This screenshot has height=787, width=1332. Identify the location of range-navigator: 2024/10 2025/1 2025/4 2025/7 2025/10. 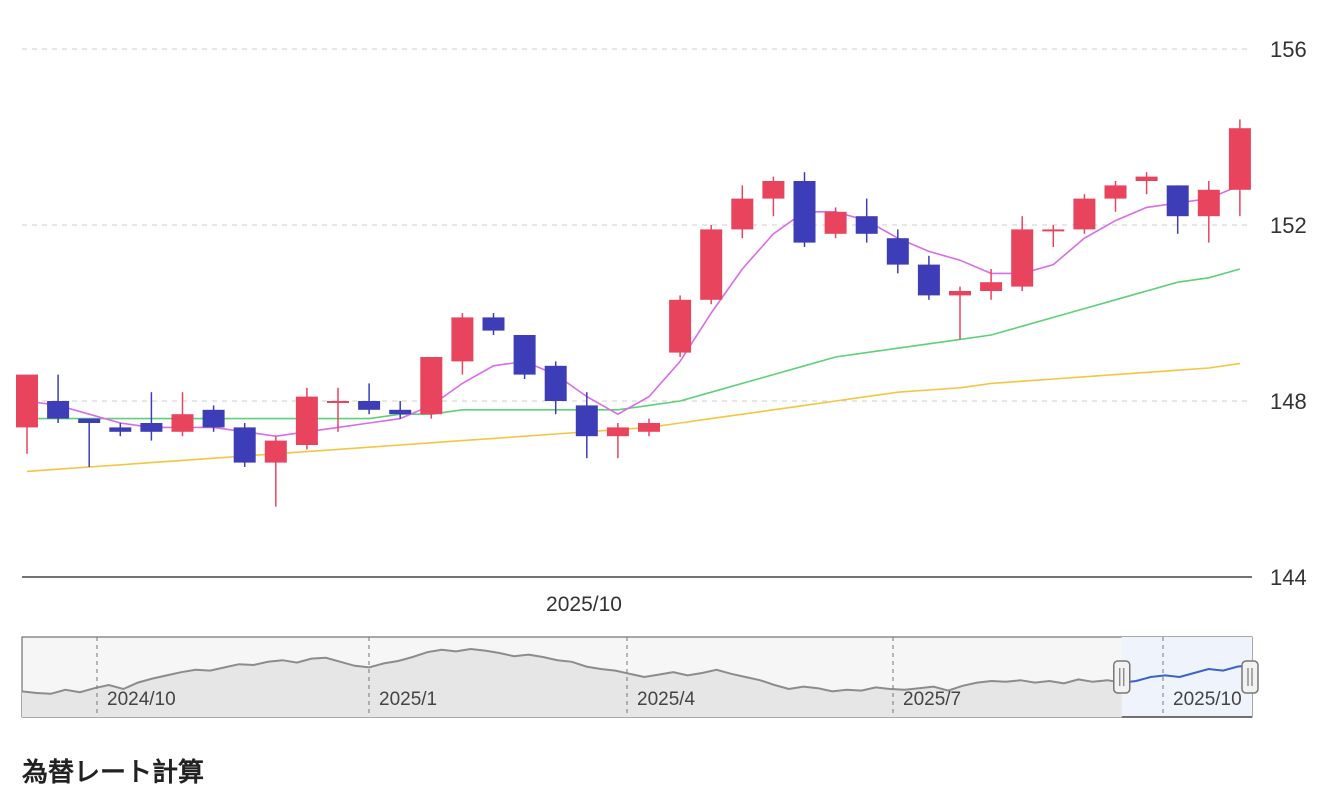
(640, 677).